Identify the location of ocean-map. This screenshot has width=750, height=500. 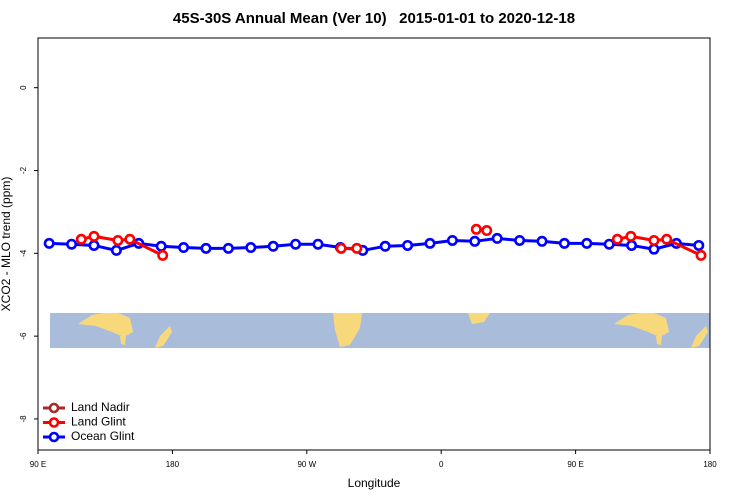
(380, 330).